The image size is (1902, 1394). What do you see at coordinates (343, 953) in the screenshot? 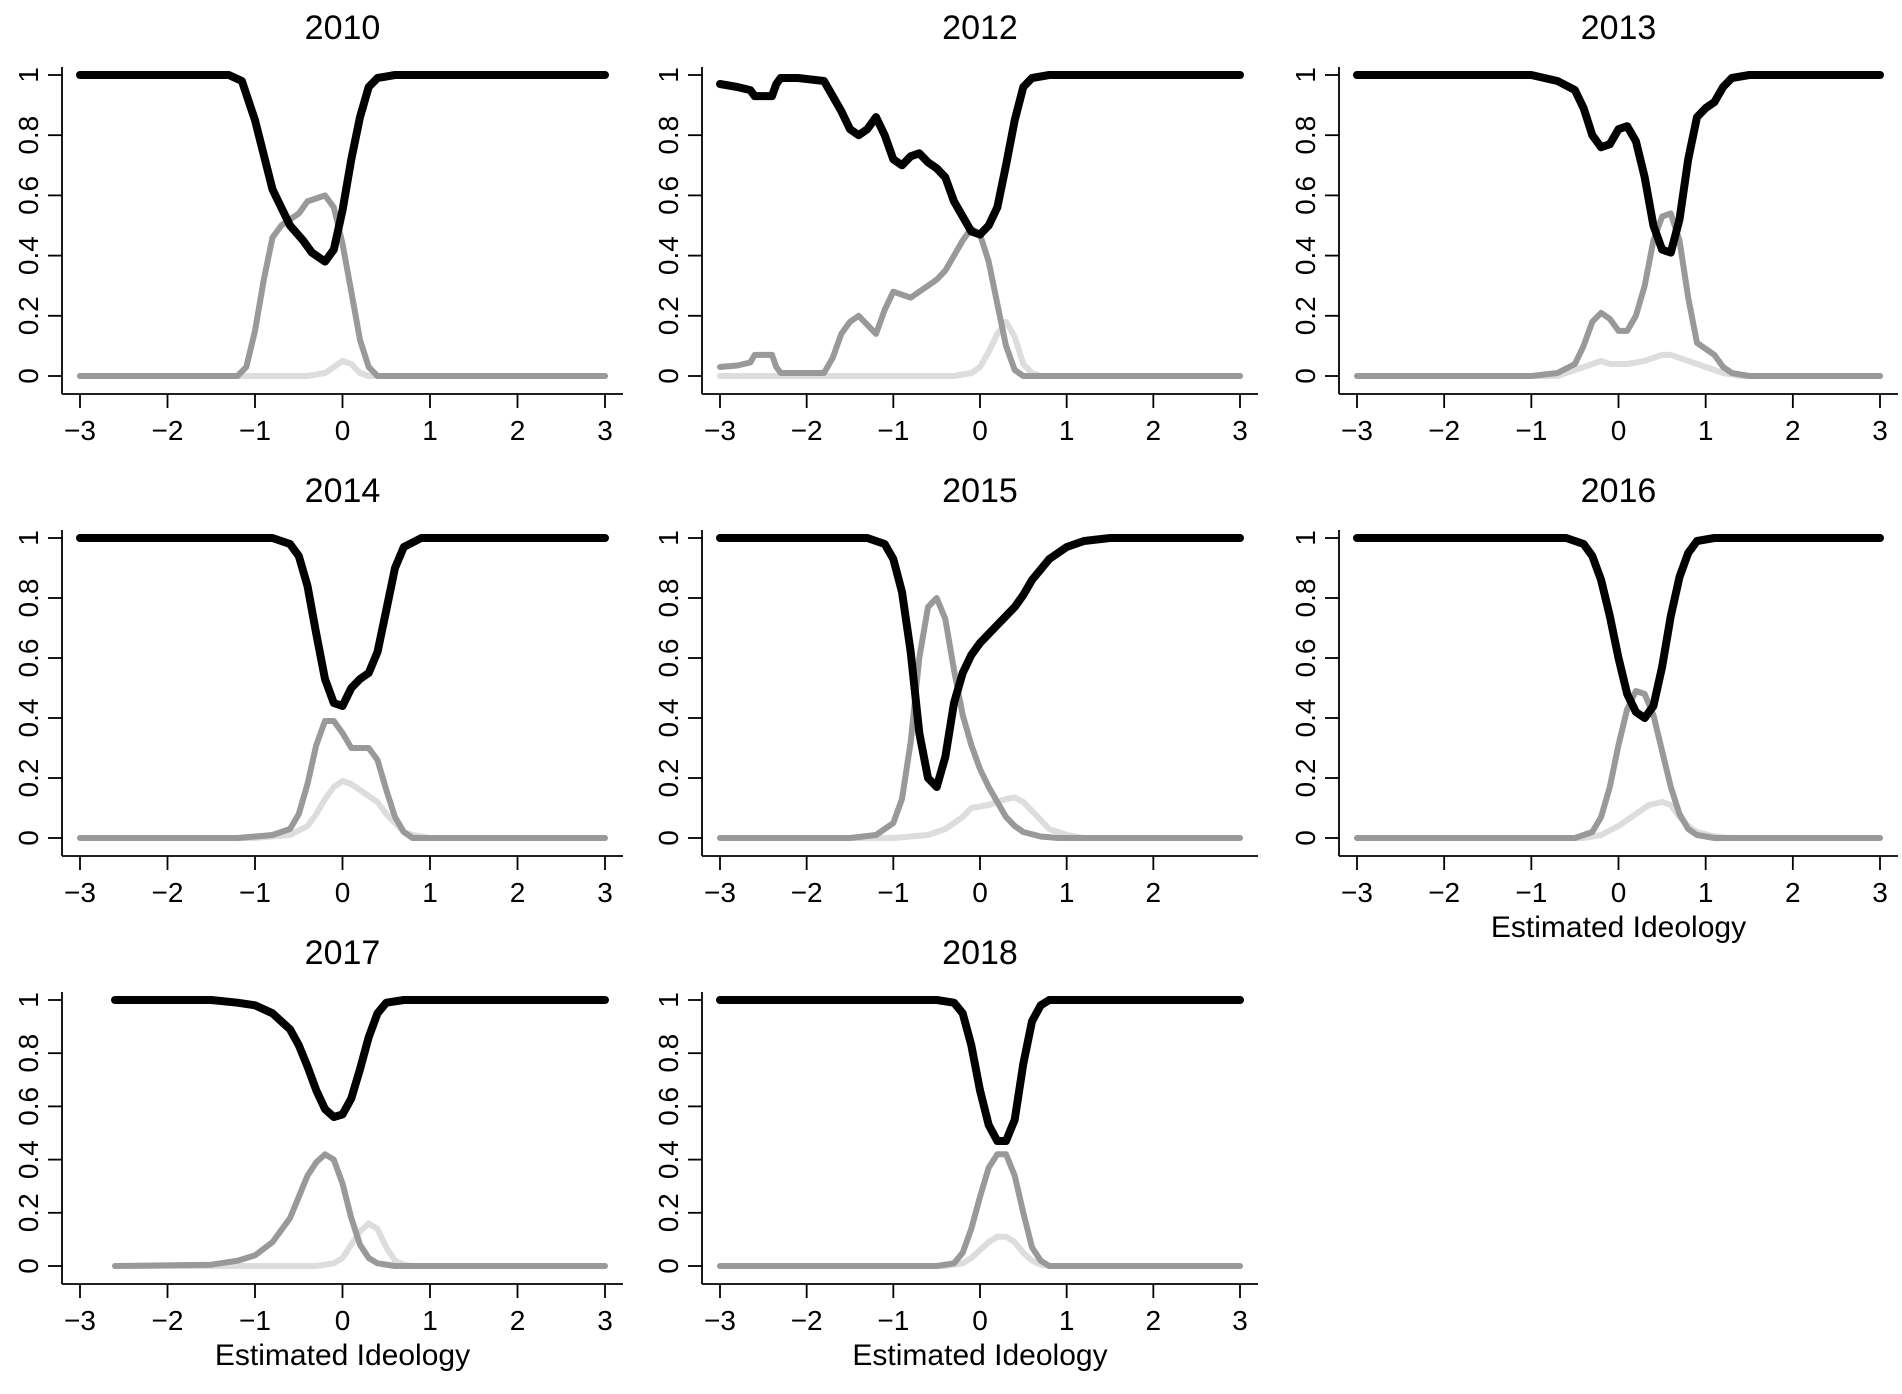
I see `panel-title: 2017` at bounding box center [343, 953].